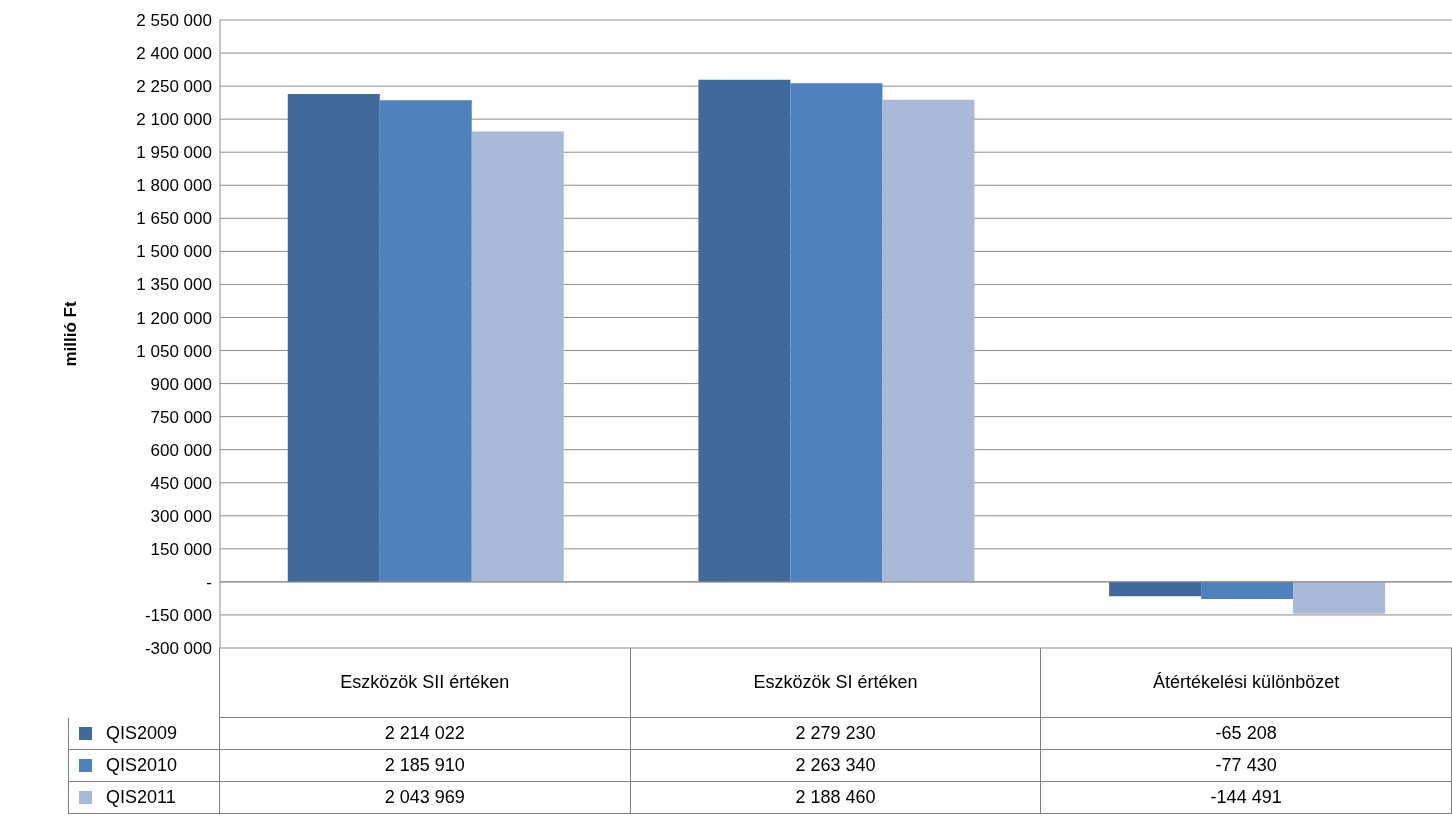  Describe the element at coordinates (836, 766) in the screenshot. I see `data-label: 2 263 340` at that location.